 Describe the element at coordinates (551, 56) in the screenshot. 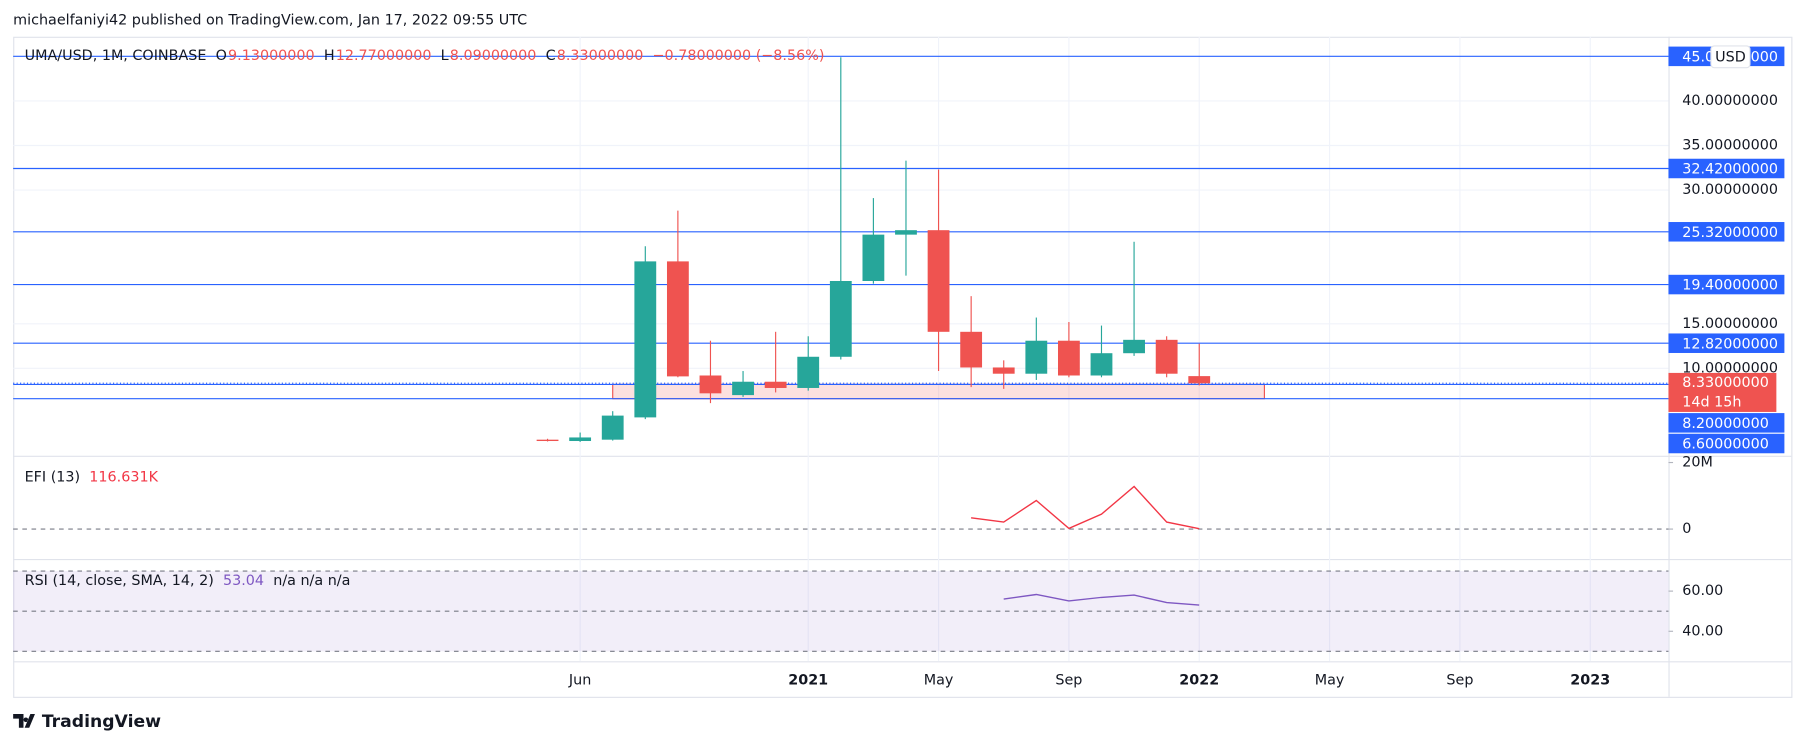

I see `legend-text: C` at that location.